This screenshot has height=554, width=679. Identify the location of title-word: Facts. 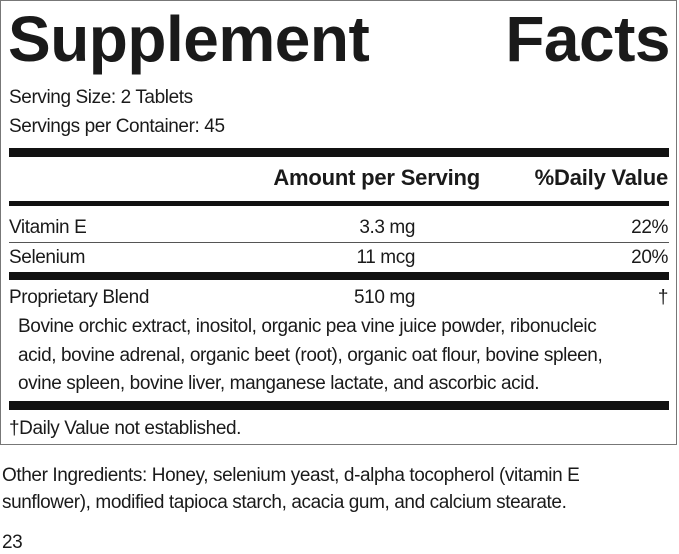
(587, 39).